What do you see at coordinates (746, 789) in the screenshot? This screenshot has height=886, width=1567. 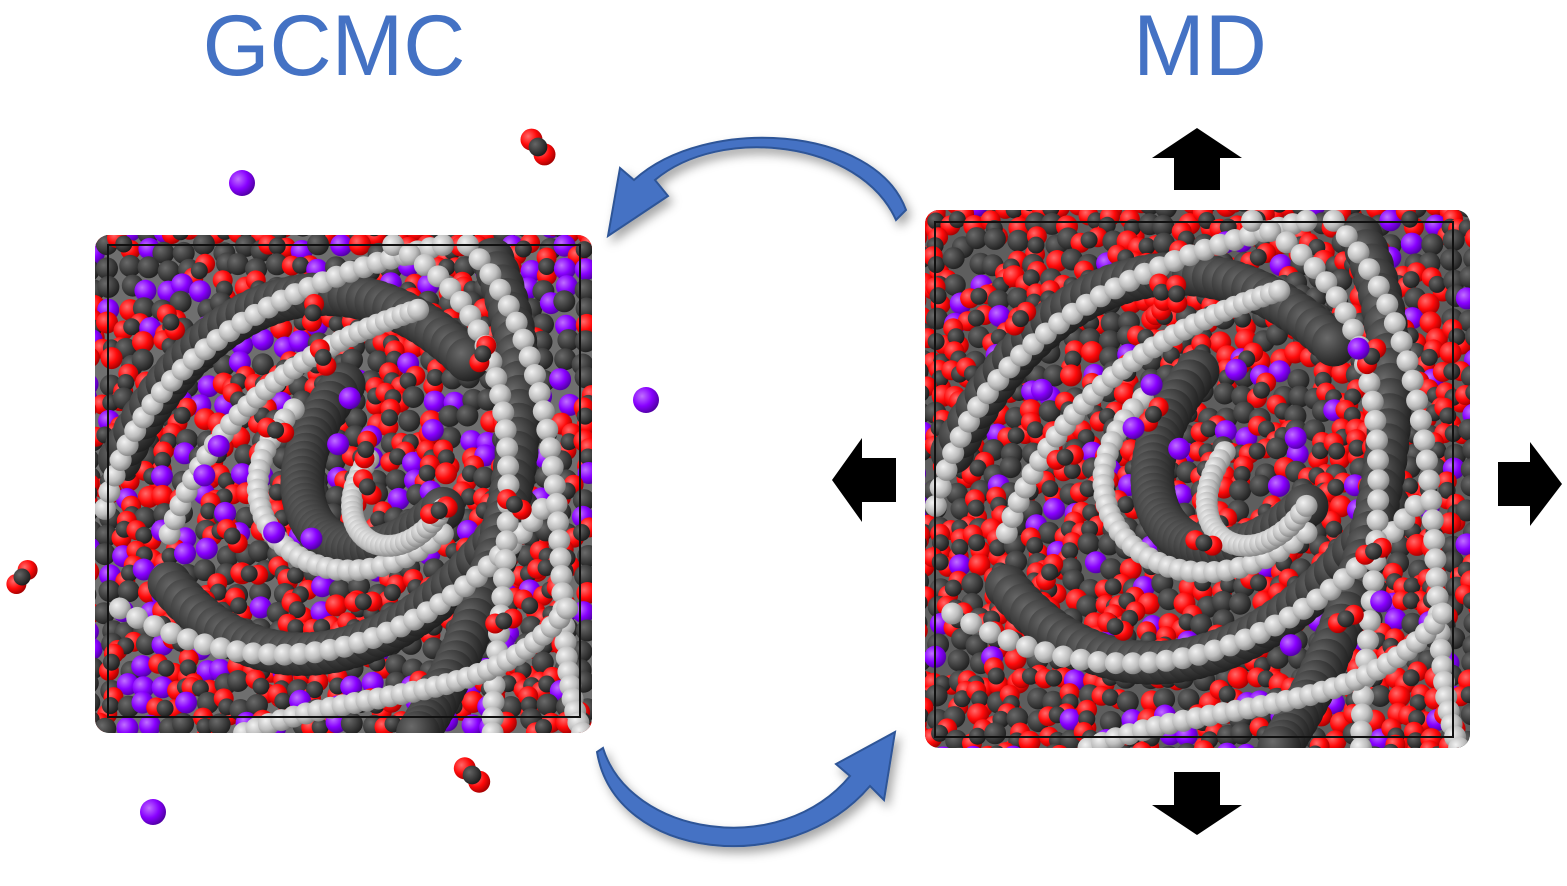 I see `exchange-arrow-bottom-icon` at bounding box center [746, 789].